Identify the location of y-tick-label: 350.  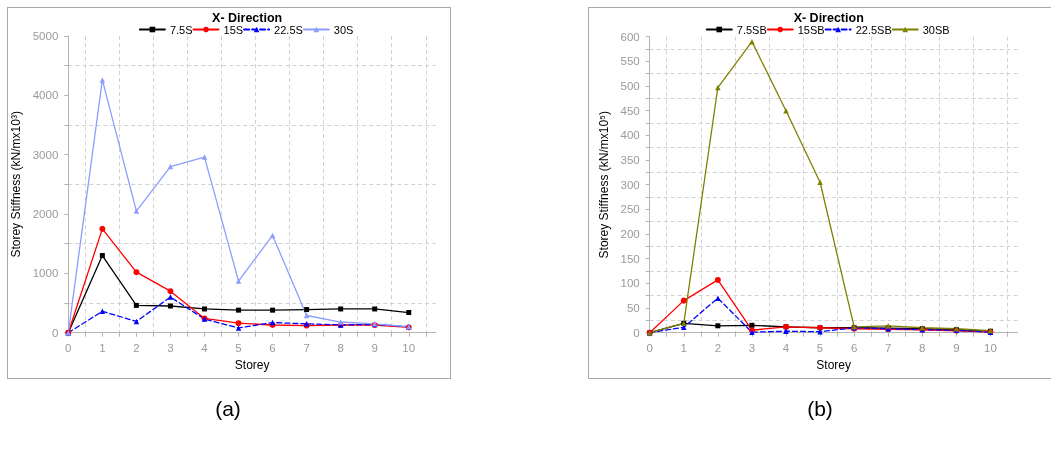
(630, 160).